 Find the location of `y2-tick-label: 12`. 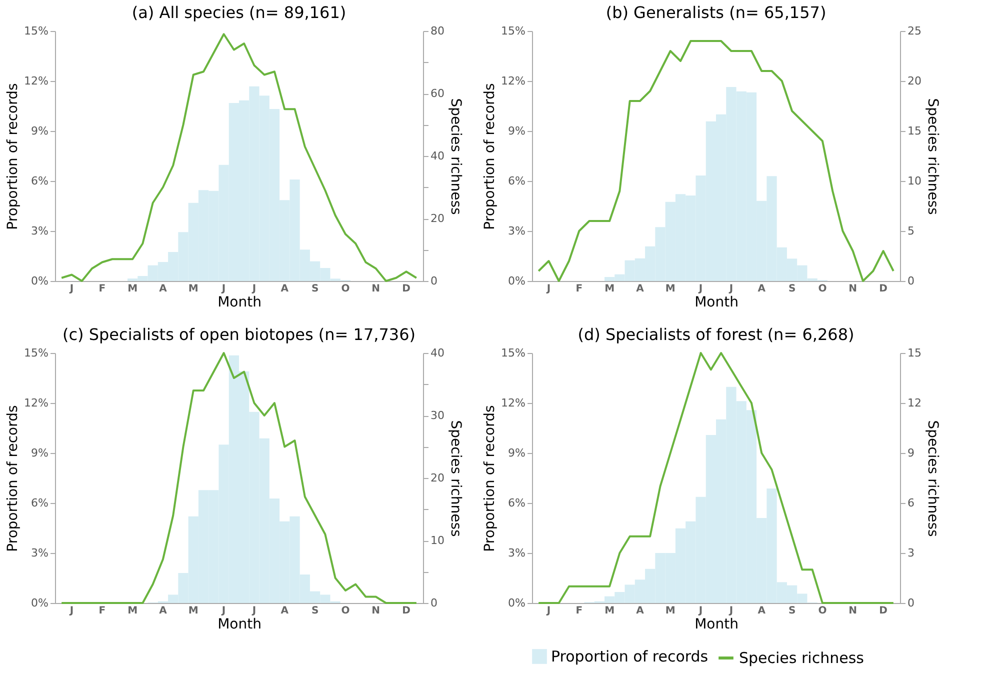

y2-tick-label: 12 is located at coordinates (915, 403).